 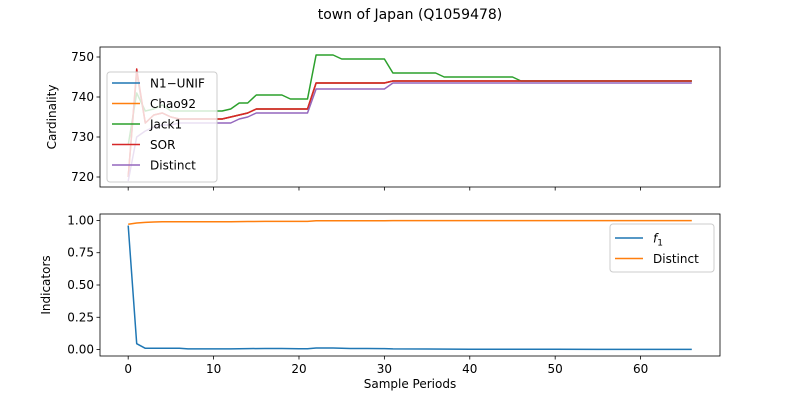 I want to click on series-line-distinct, so click(x=410, y=222).